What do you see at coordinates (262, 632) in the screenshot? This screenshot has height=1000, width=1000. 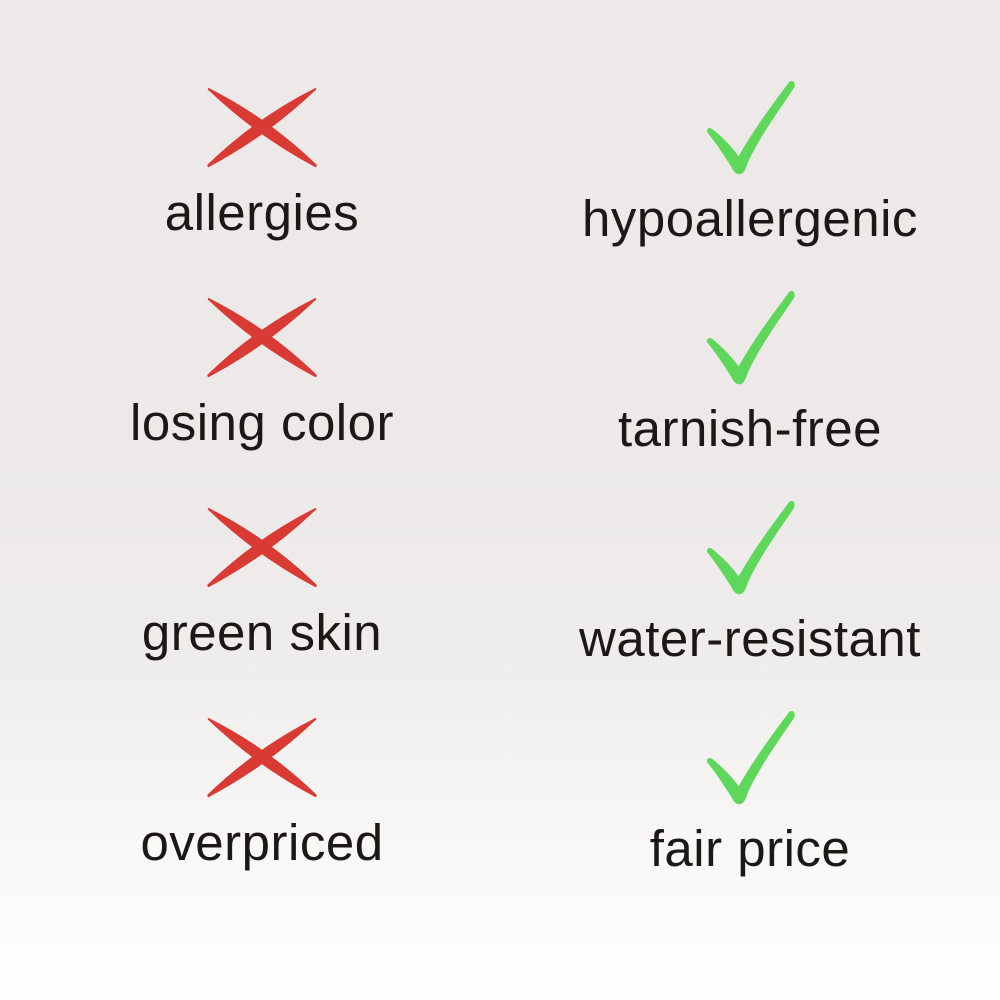 I see `negative-label: green skin` at bounding box center [262, 632].